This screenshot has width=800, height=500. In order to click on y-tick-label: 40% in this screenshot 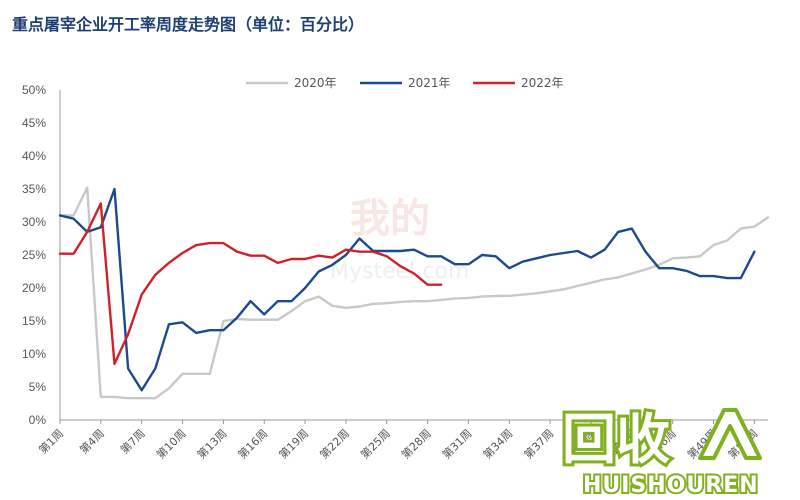, I will do `click(34, 156)`.